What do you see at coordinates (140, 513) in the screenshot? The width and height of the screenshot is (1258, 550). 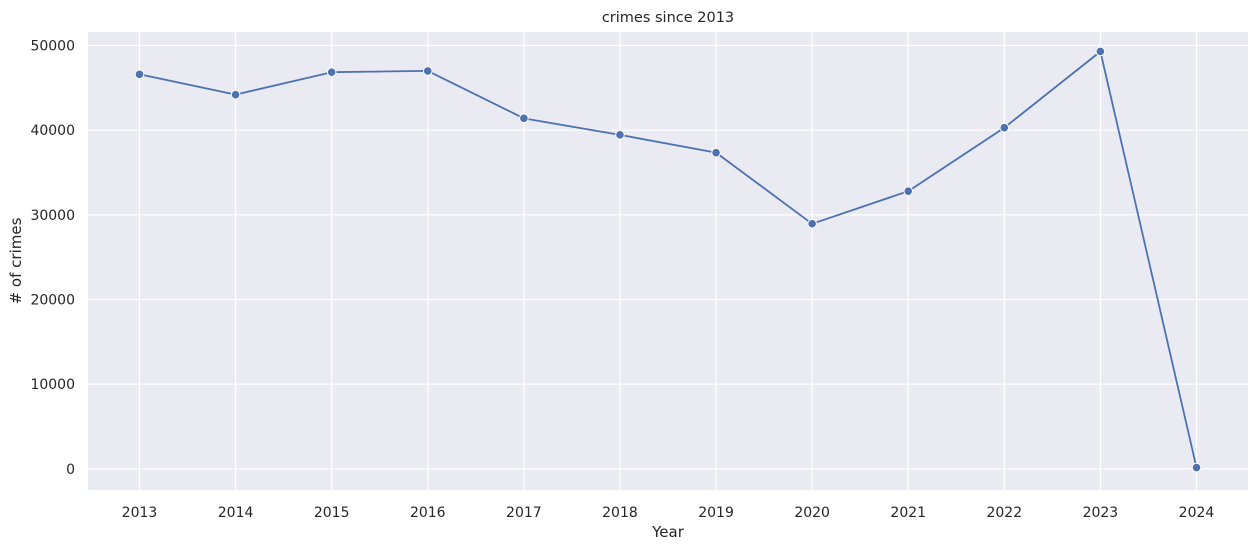 I see `x-tick-label: 2013` at bounding box center [140, 513].